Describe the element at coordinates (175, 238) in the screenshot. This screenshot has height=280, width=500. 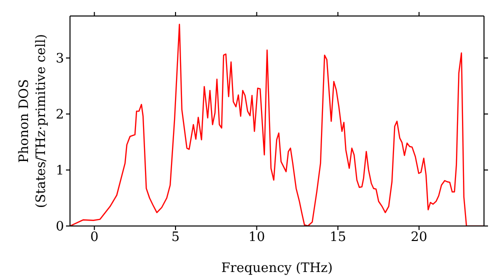
I see `x-tick-label: 5` at that location.